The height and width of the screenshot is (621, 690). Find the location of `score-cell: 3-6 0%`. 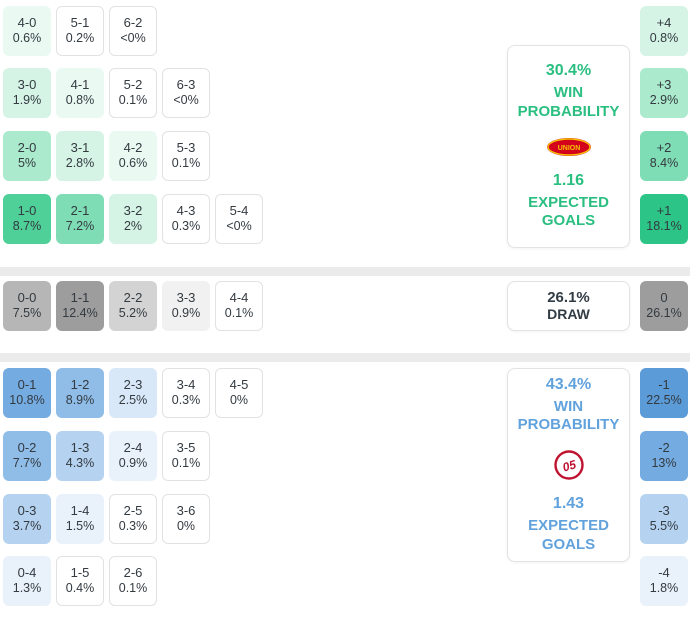

score-cell: 3-6 0% is located at coordinates (186, 519).